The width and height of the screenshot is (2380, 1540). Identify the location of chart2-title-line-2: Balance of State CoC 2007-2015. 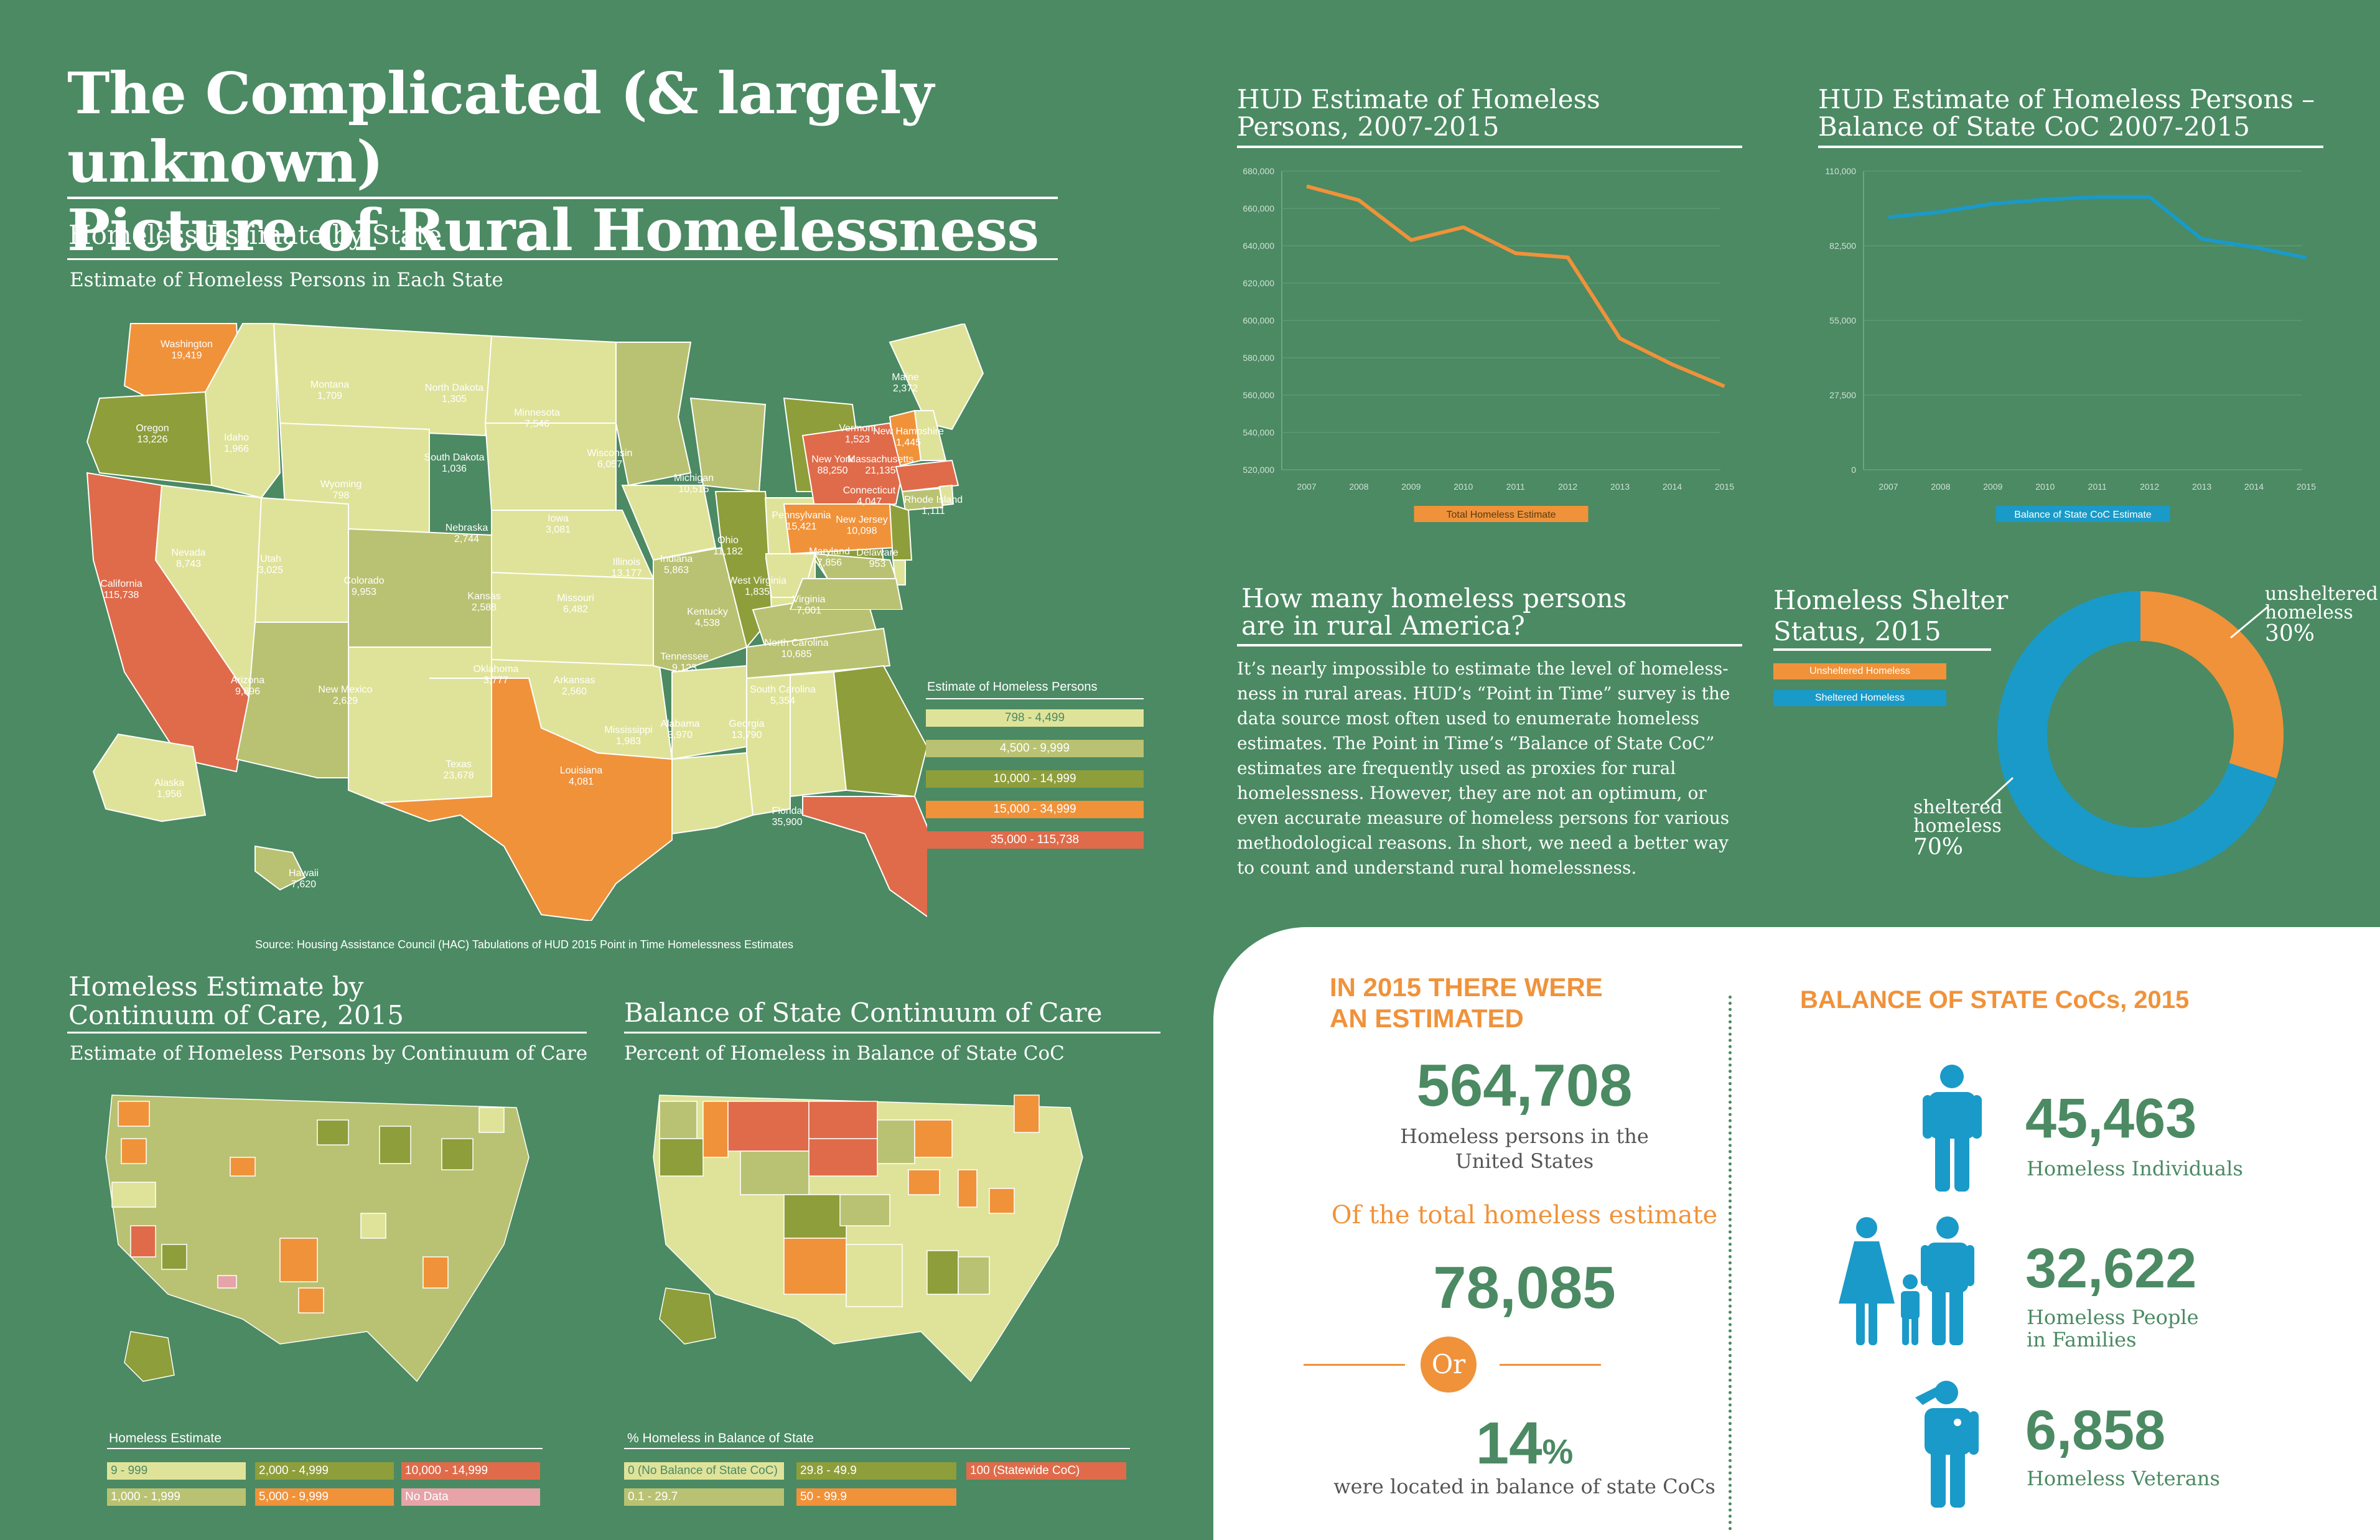
(2034, 127).